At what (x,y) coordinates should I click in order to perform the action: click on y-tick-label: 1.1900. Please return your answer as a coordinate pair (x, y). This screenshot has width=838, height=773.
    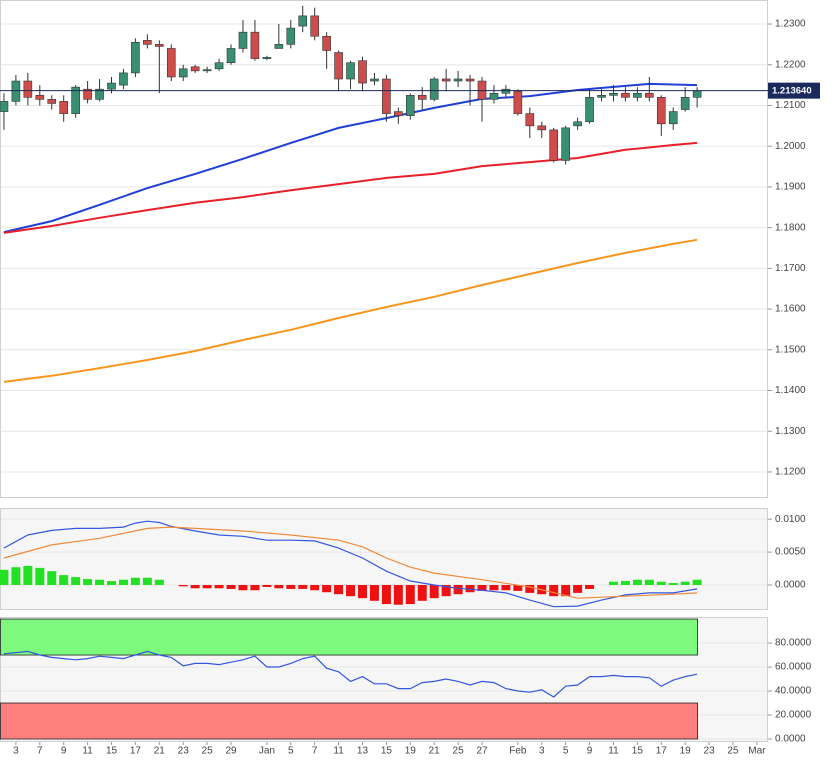
    Looking at the image, I should click on (790, 187).